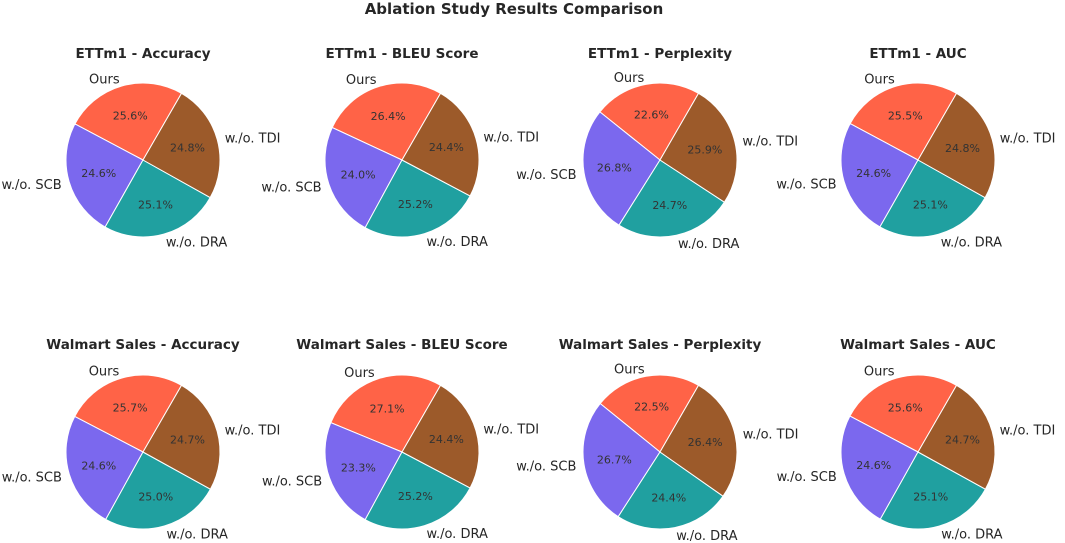  I want to click on slice-percent-label: 24.0%, so click(358, 175).